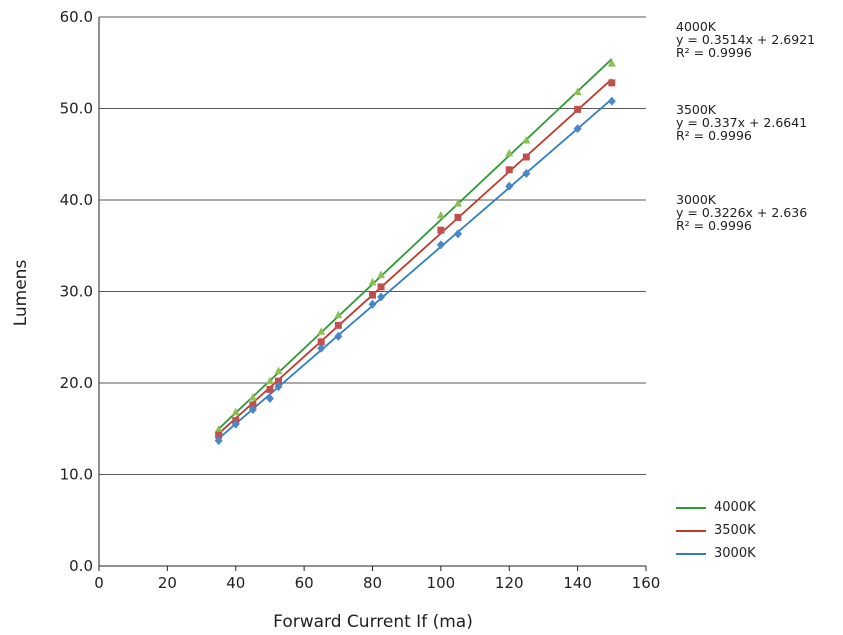 The height and width of the screenshot is (635, 843). What do you see at coordinates (696, 109) in the screenshot?
I see `equation-title: 3500K` at bounding box center [696, 109].